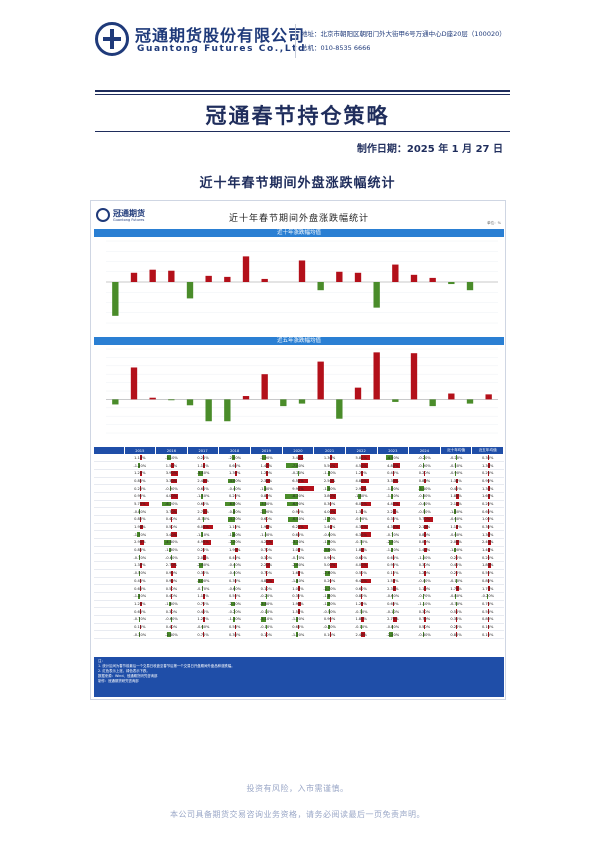 Image resolution: width=595 pixels, height=842 pixels. I want to click on table-cell-value: 1.30%, so click(140, 565).